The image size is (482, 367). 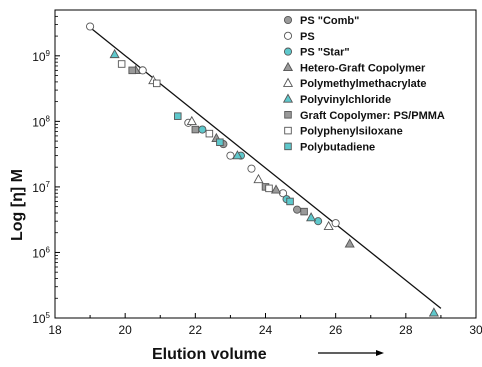 What do you see at coordinates (372, 116) in the screenshot?
I see `legend-label: Graft Copolymer: PS/PMMA` at bounding box center [372, 116].